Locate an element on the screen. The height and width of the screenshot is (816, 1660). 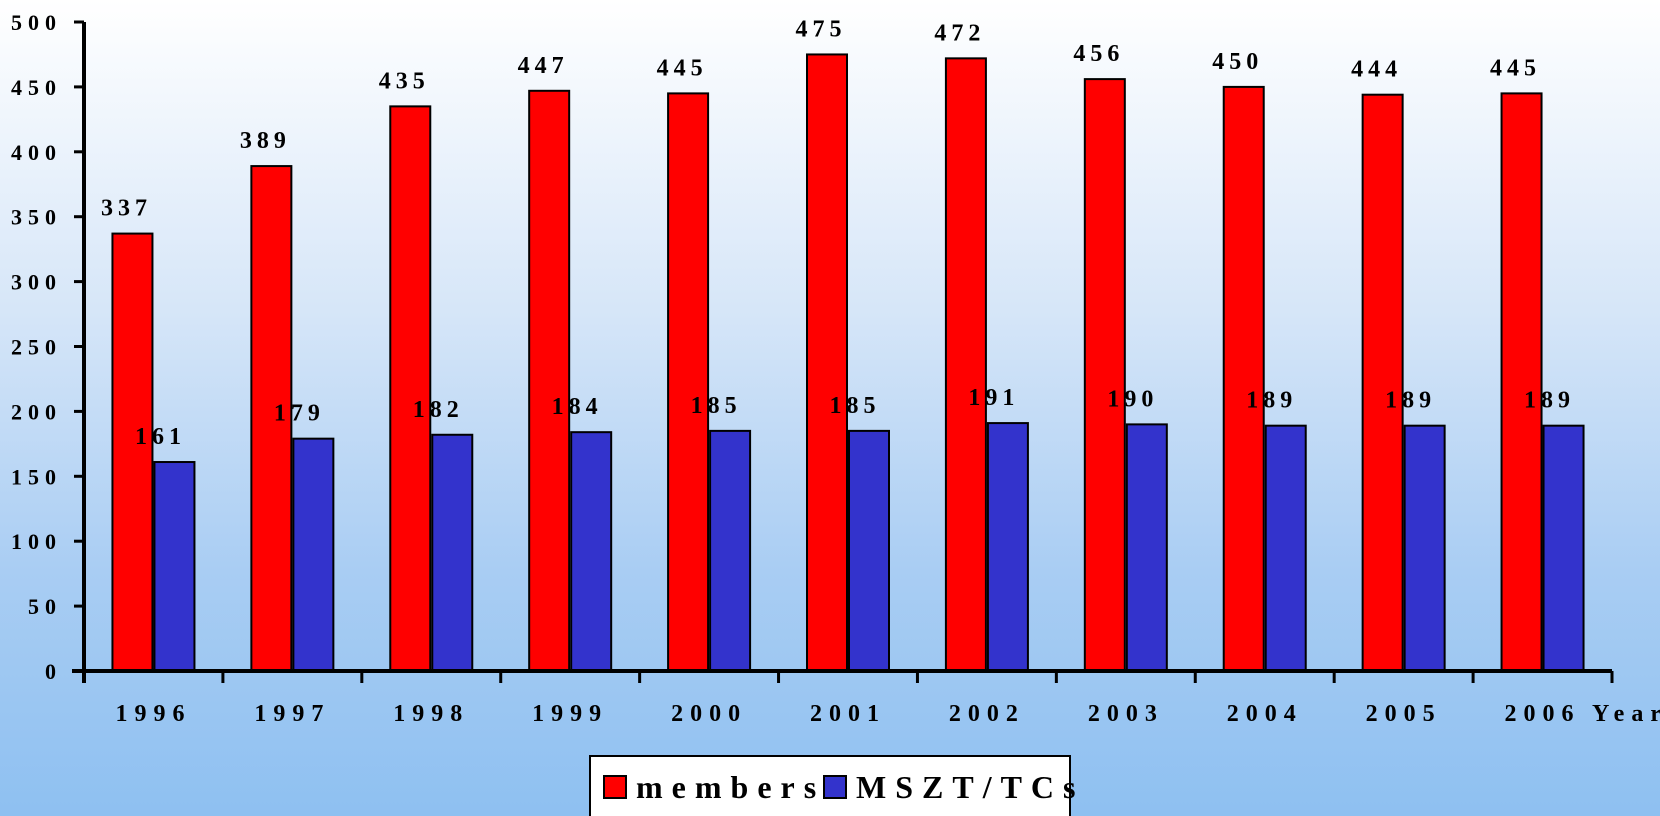
members-data-label: 444 is located at coordinates (1376, 70).